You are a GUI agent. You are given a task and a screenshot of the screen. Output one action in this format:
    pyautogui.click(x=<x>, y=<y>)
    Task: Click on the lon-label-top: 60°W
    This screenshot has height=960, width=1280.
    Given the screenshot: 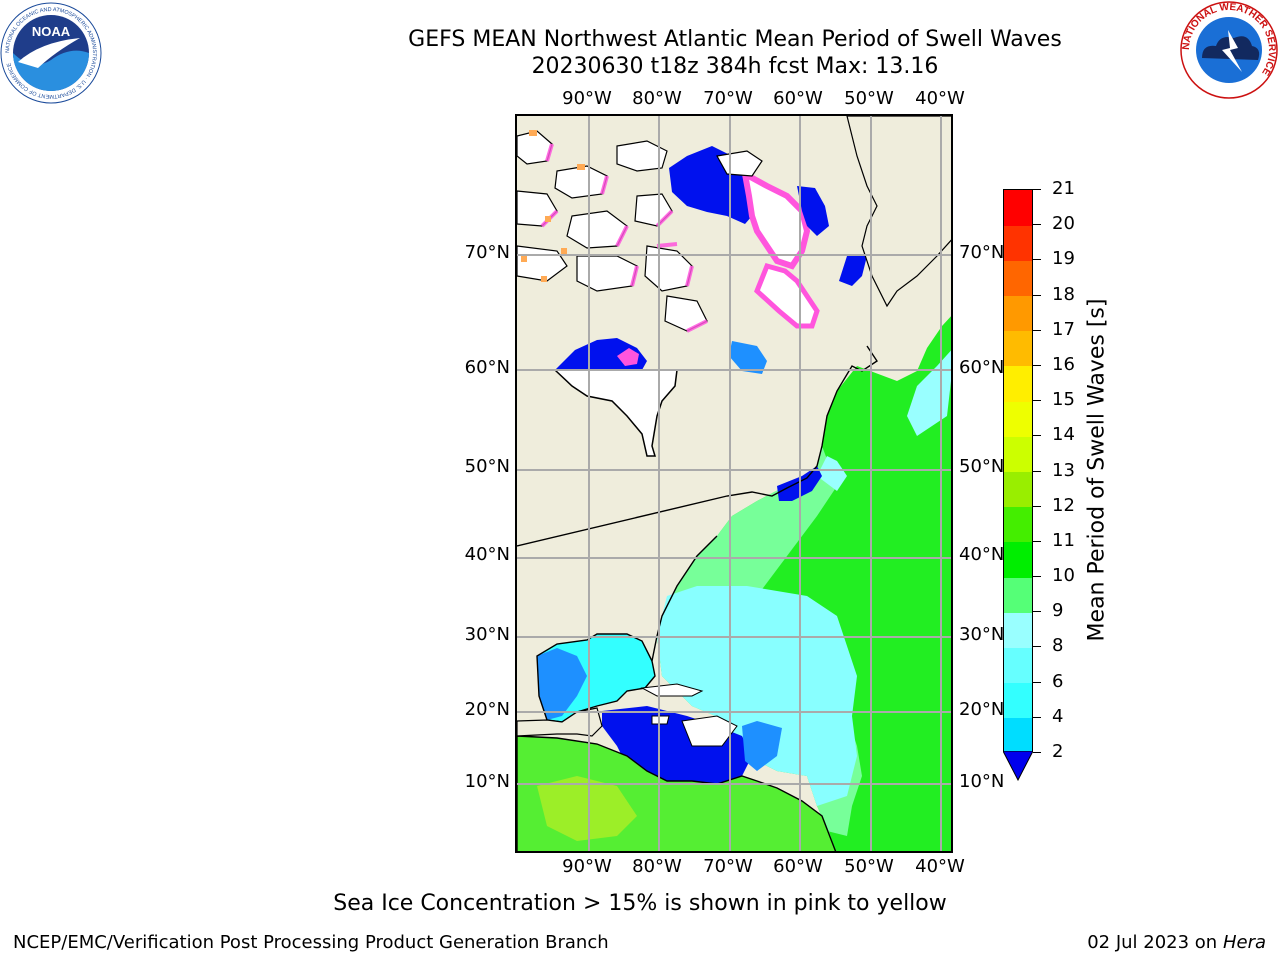 What is the action you would take?
    pyautogui.click(x=798, y=98)
    